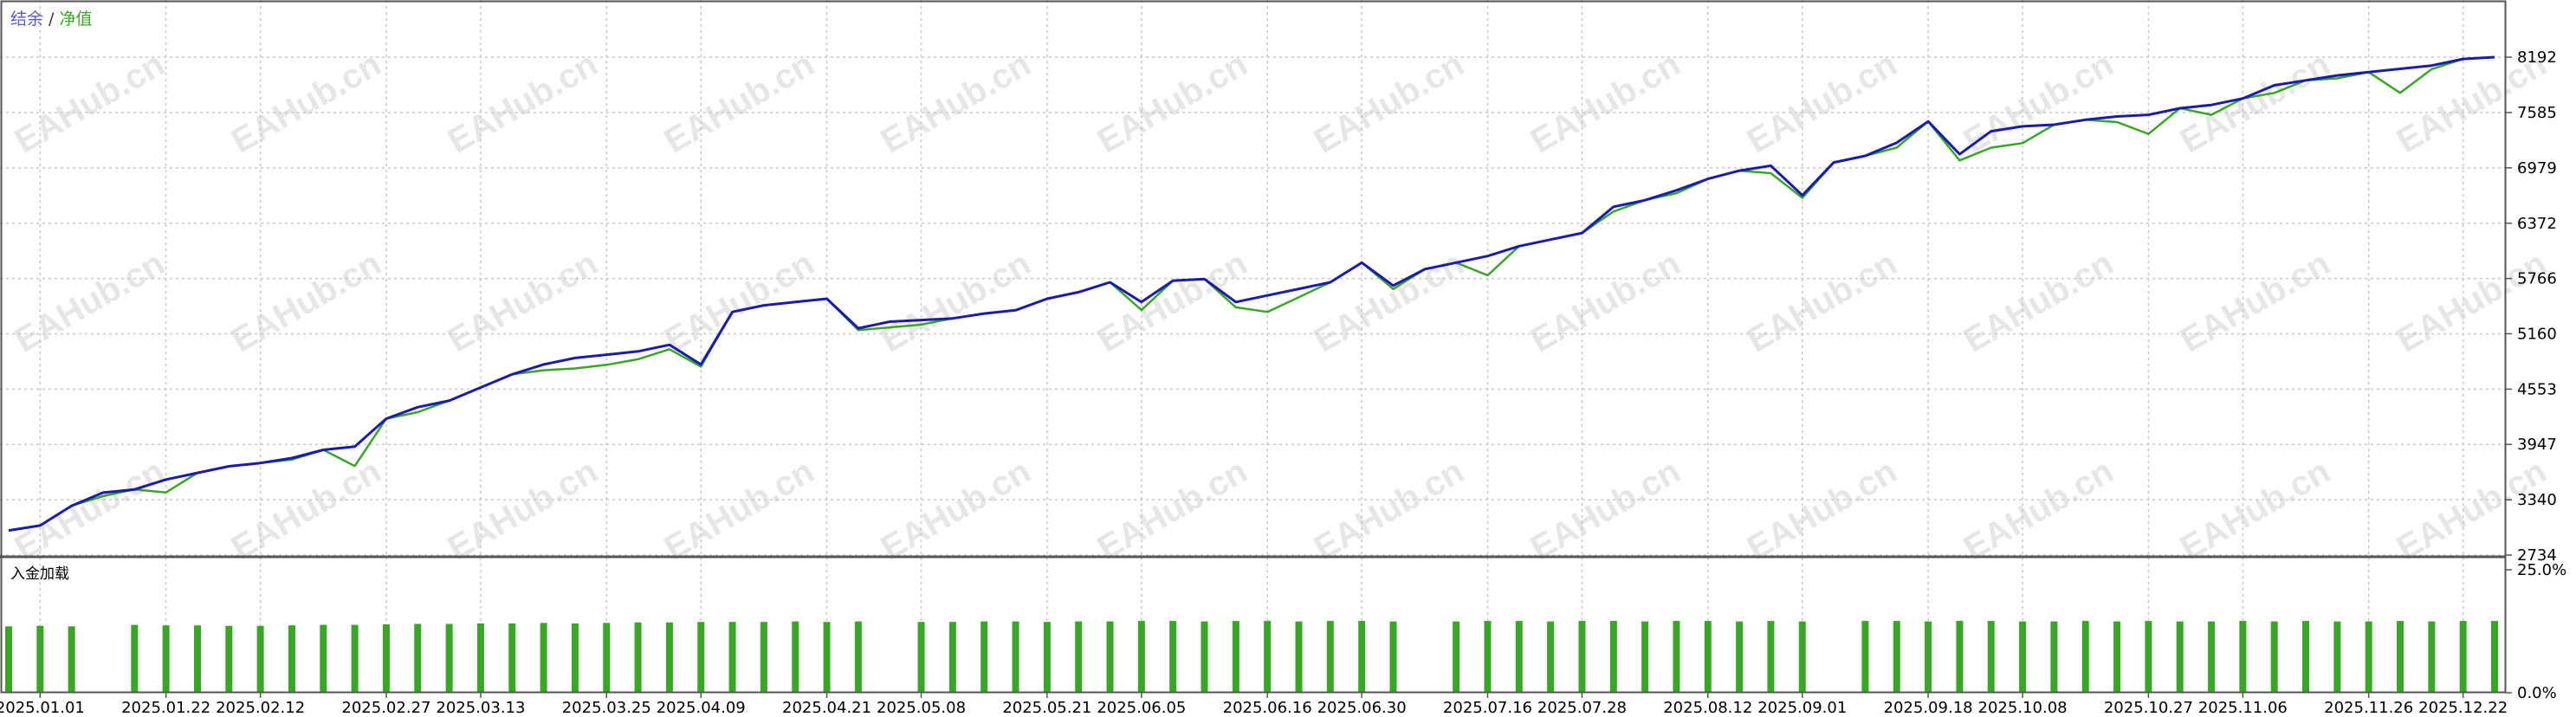 The image size is (2576, 717). Describe the element at coordinates (2537, 57) in the screenshot. I see `y-tick-label: 8192` at that location.